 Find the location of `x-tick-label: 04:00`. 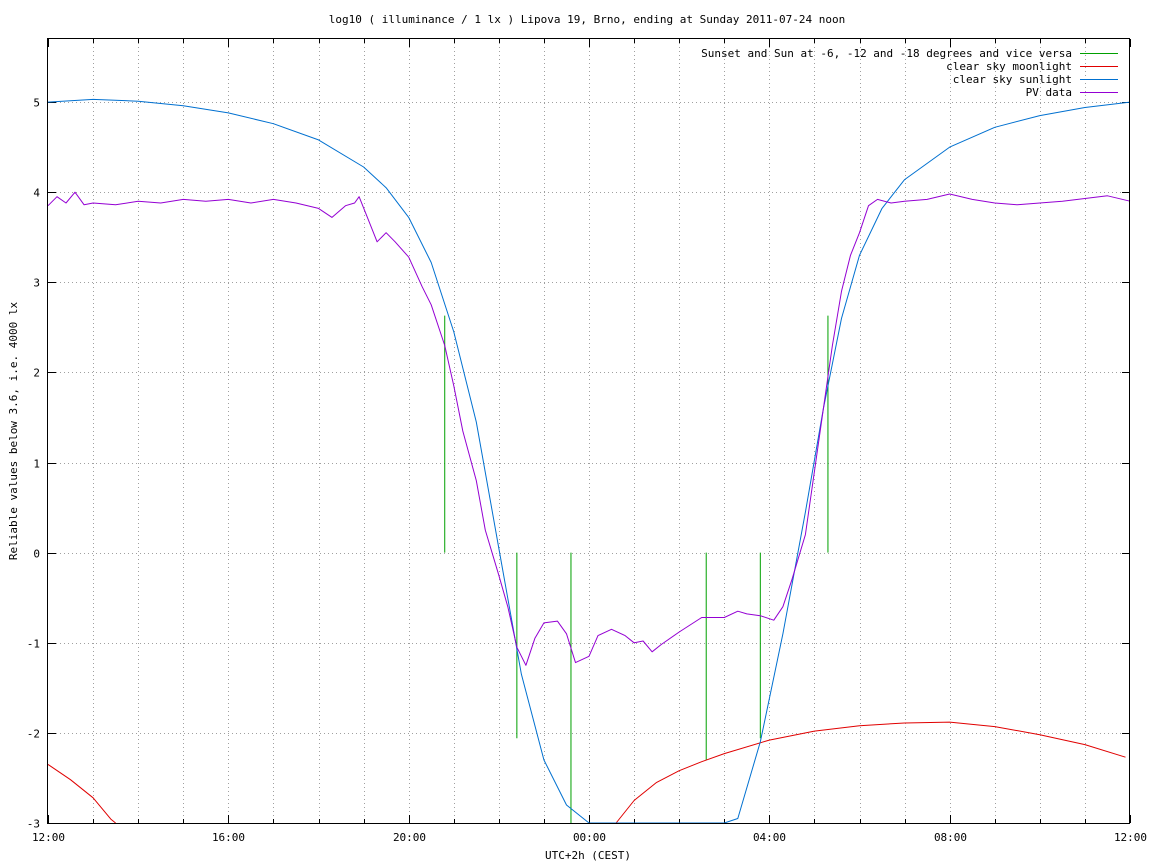

x-tick-label: 04:00 is located at coordinates (769, 837).